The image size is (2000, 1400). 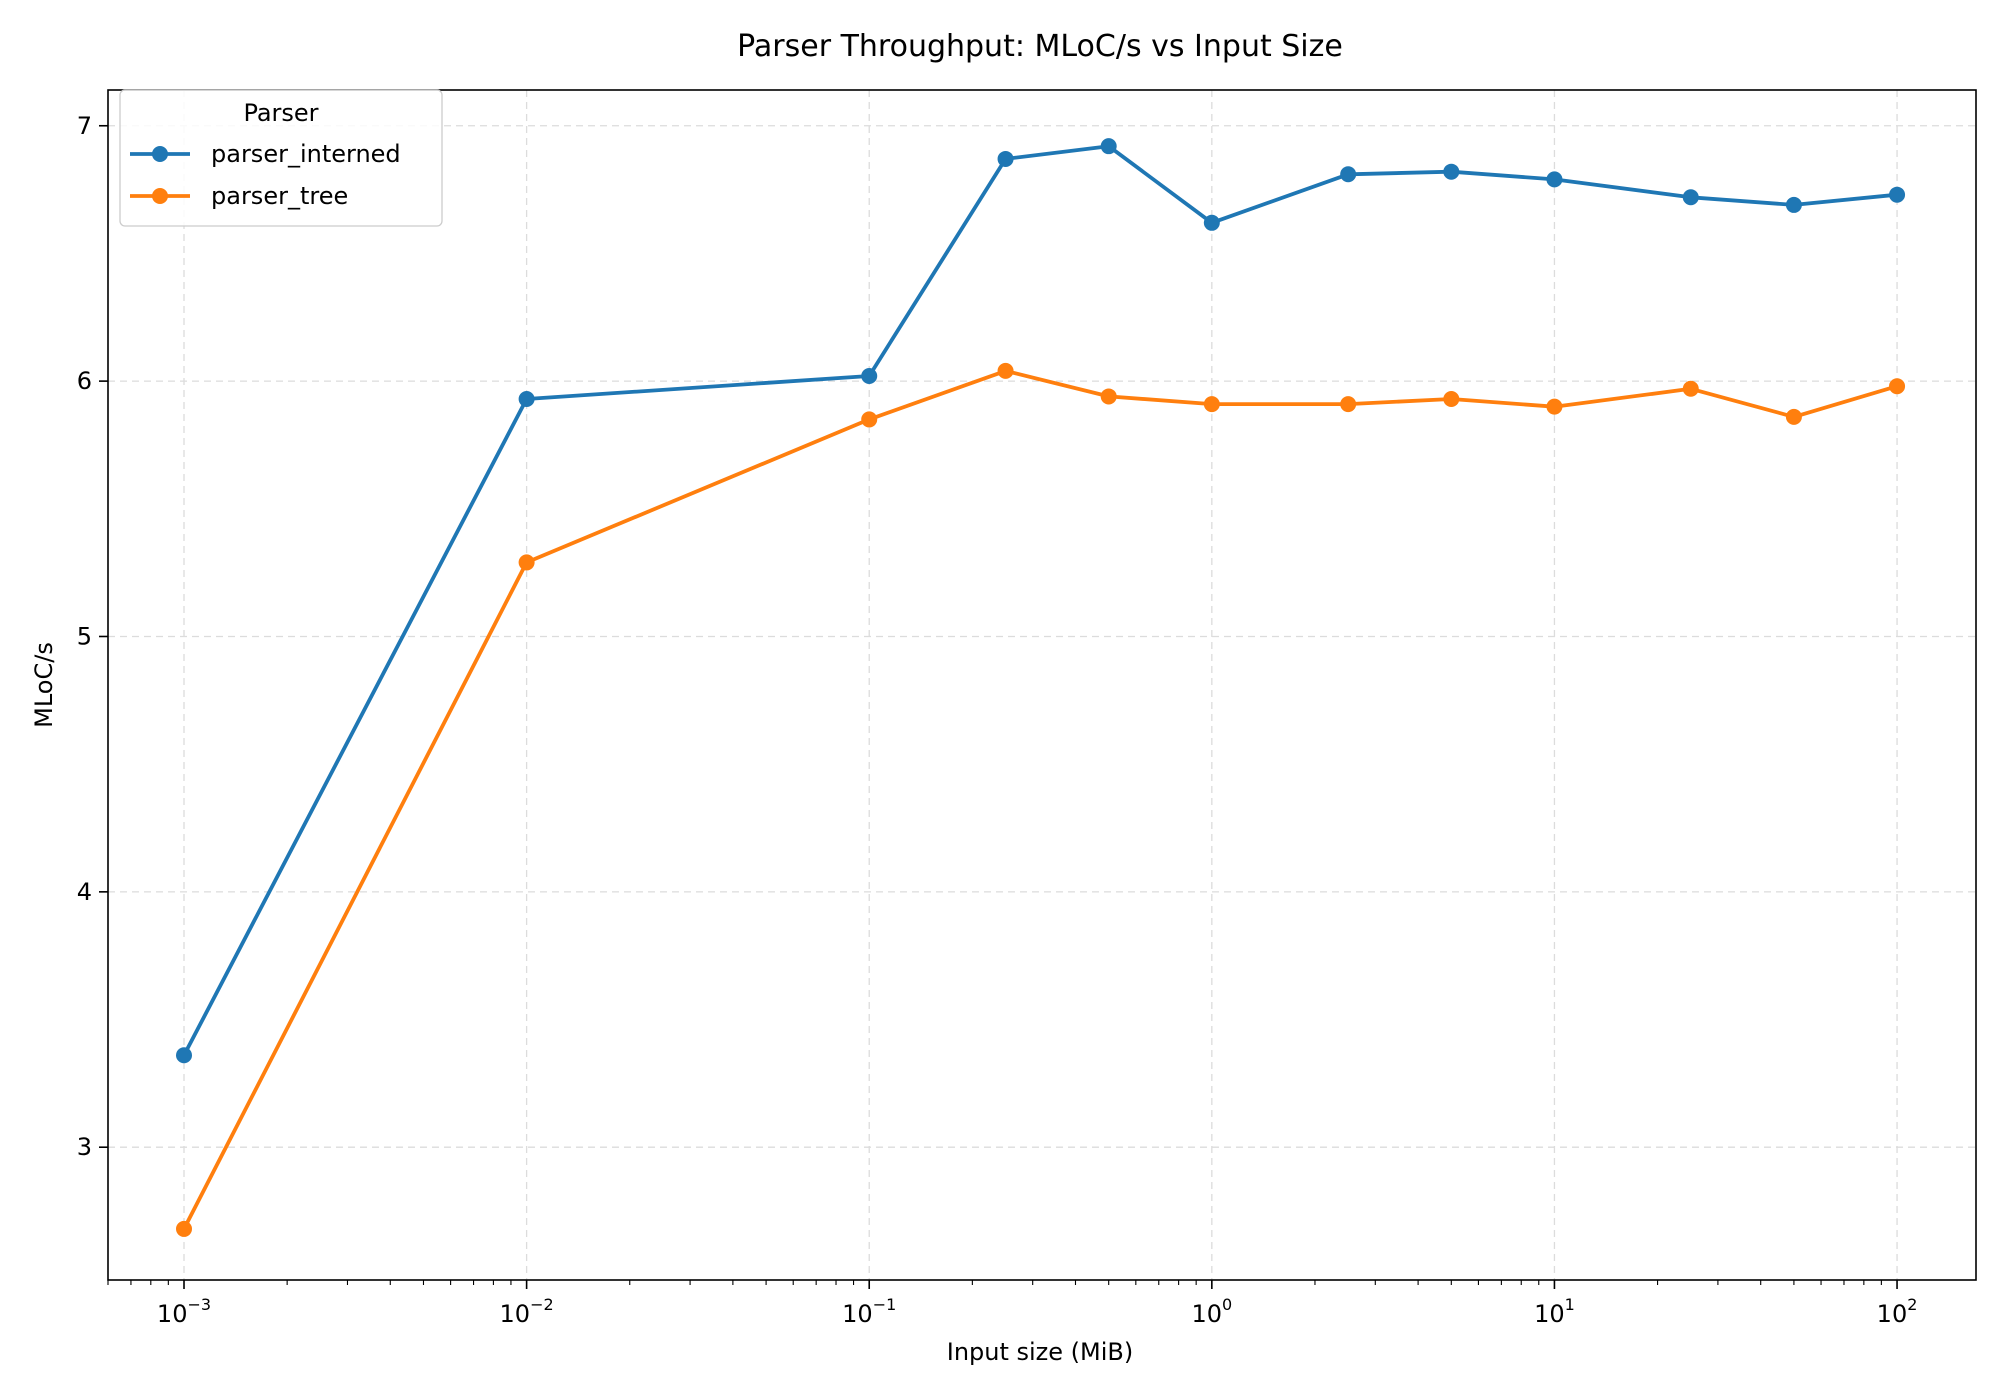 What do you see at coordinates (84, 381) in the screenshot?
I see `y-tick-label: 6` at bounding box center [84, 381].